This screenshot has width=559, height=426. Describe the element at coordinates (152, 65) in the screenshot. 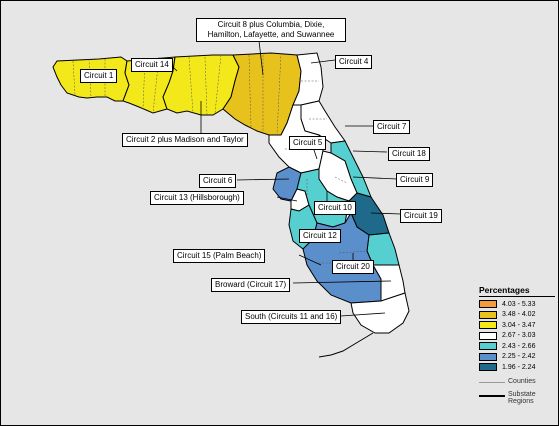

I see `label-circuit14: Circuit 14` at that location.